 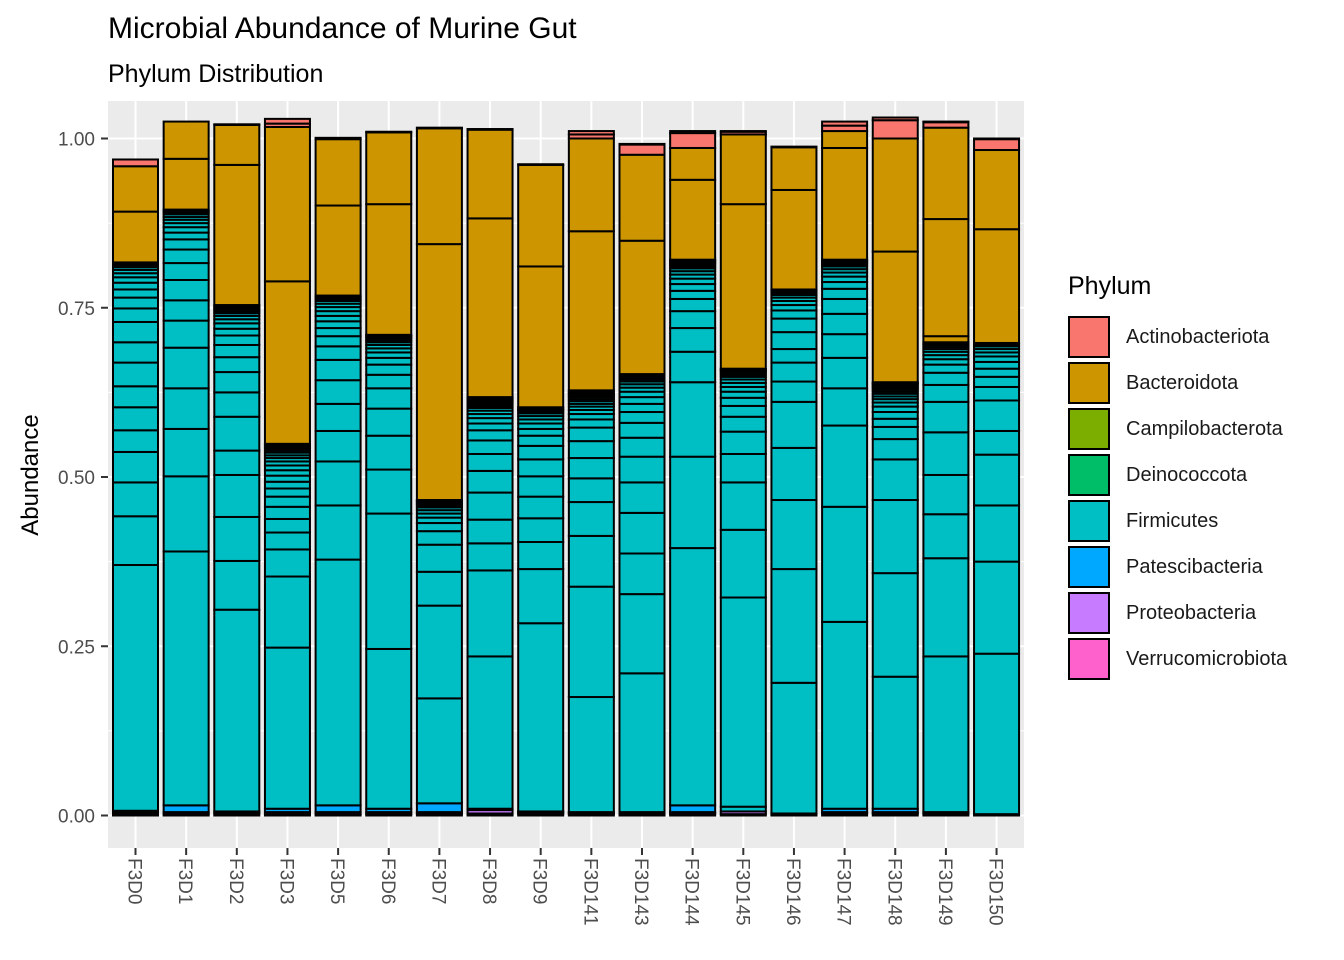 I want to click on x-tick-label: F3D148, so click(x=893, y=892).